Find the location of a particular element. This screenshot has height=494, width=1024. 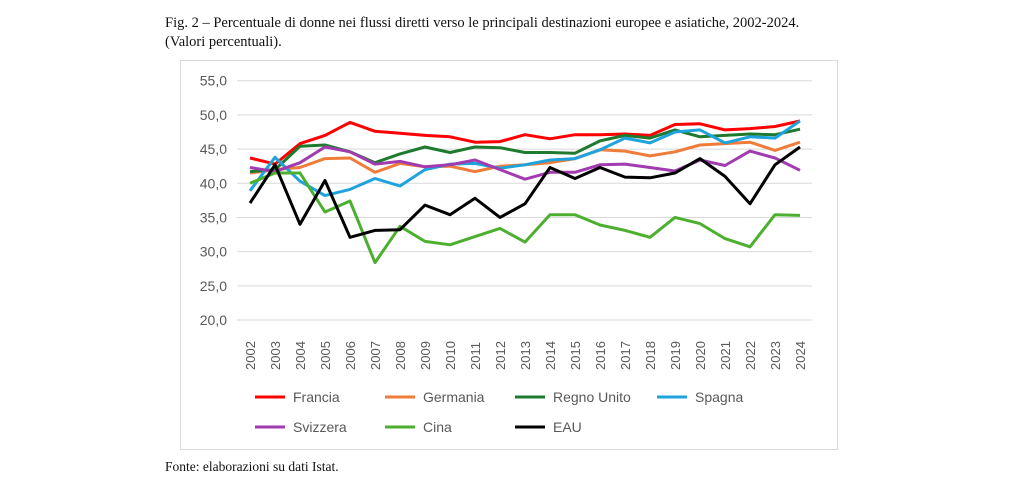

x-tick-label: 2022 is located at coordinates (750, 355).